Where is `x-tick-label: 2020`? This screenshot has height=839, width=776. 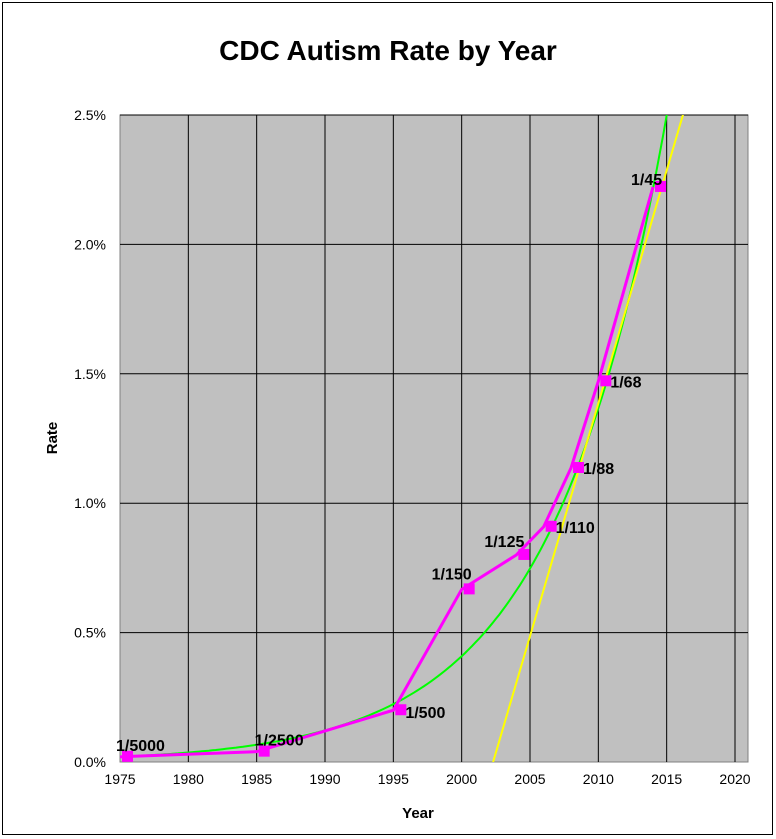
x-tick-label: 2020 is located at coordinates (734, 779).